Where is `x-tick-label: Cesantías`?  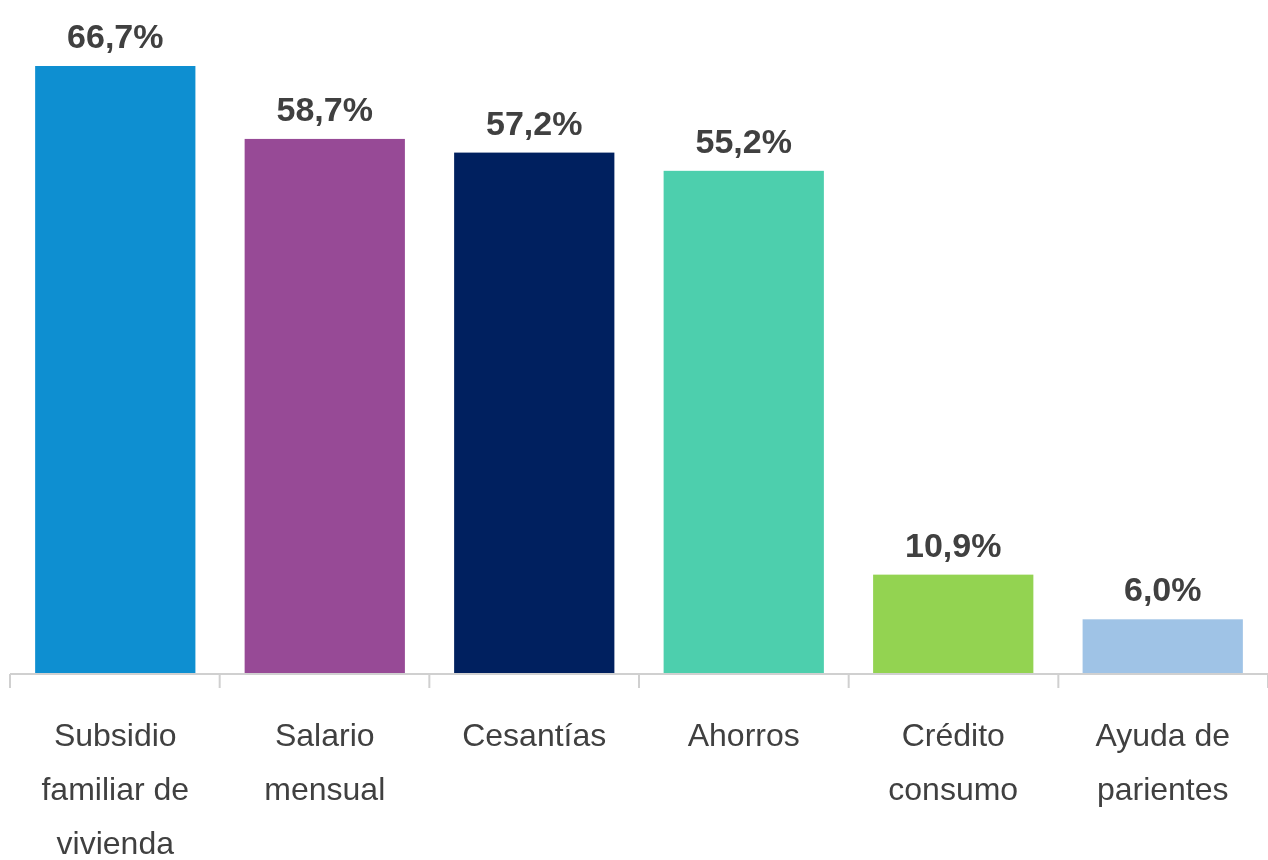 x-tick-label: Cesantías is located at coordinates (534, 735).